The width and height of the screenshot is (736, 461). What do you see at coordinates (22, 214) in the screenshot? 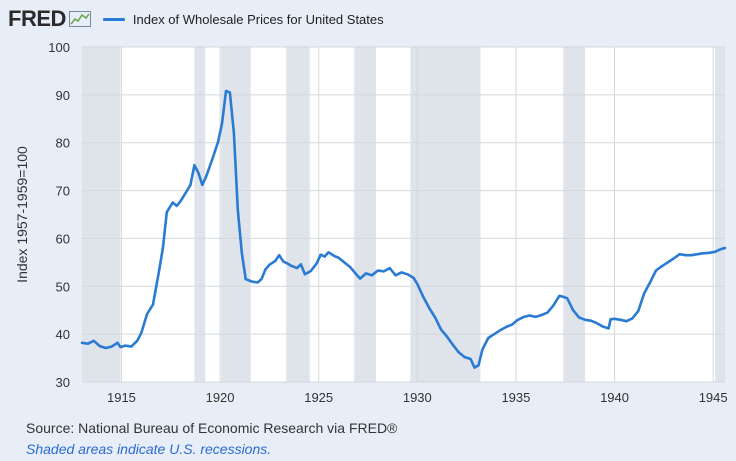
I see `y-axis-label: Index 1957-1959=100` at bounding box center [22, 214].